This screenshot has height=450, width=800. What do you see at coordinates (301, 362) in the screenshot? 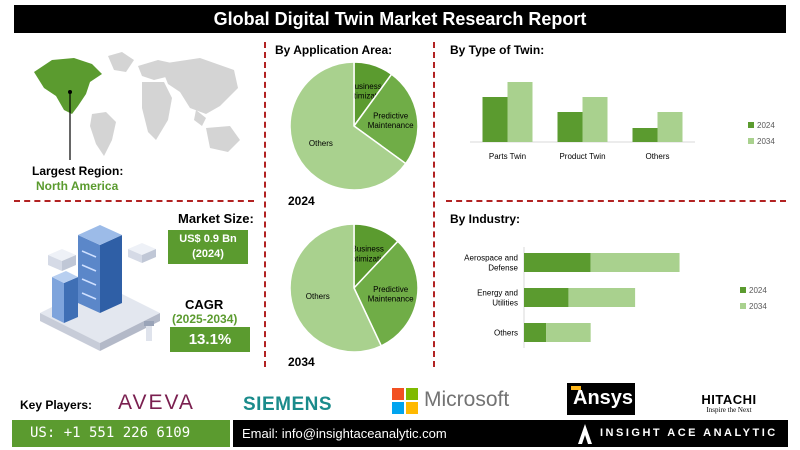
I see `pie-2034-year-label: 2034` at bounding box center [301, 362].